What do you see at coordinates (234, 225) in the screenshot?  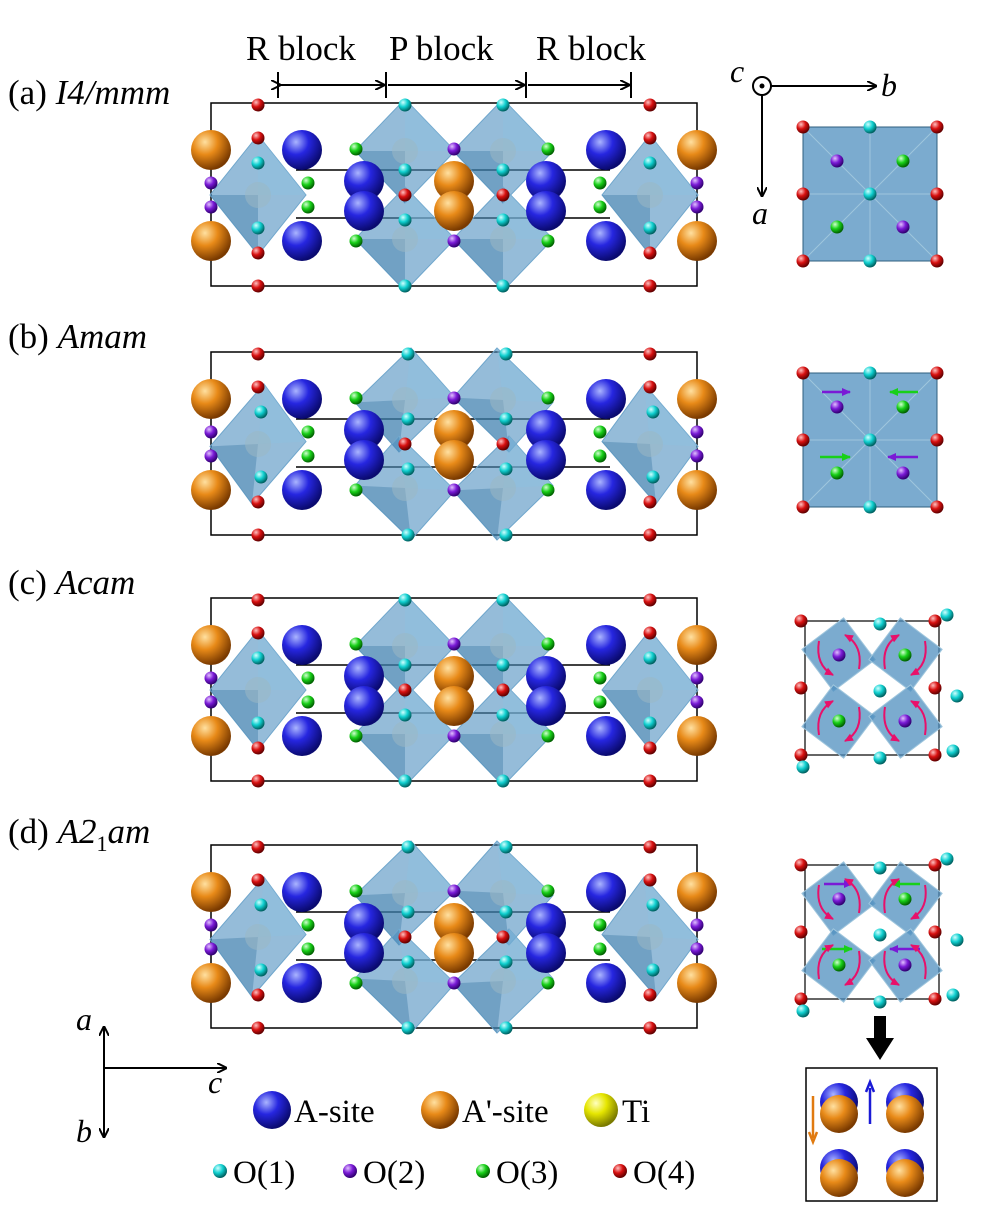 I see `octahedron-left-facet-dark` at bounding box center [234, 225].